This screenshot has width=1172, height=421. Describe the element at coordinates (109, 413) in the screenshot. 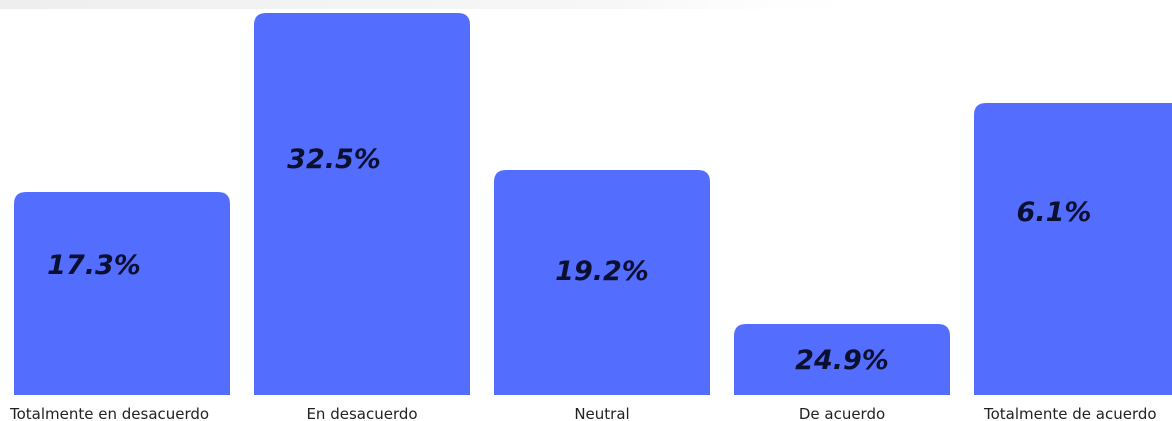

I see `x-tick-label-1: Totalmente en desacuerdo` at that location.